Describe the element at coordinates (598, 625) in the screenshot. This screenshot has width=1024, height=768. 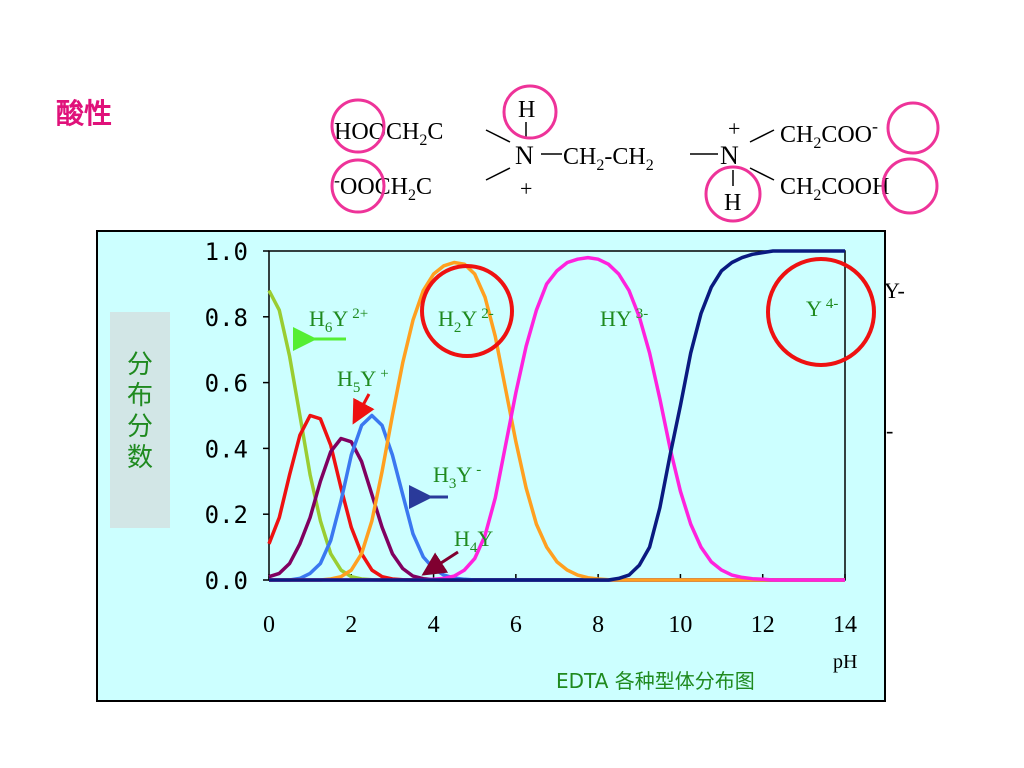
I see `x-tick-label: 8` at that location.